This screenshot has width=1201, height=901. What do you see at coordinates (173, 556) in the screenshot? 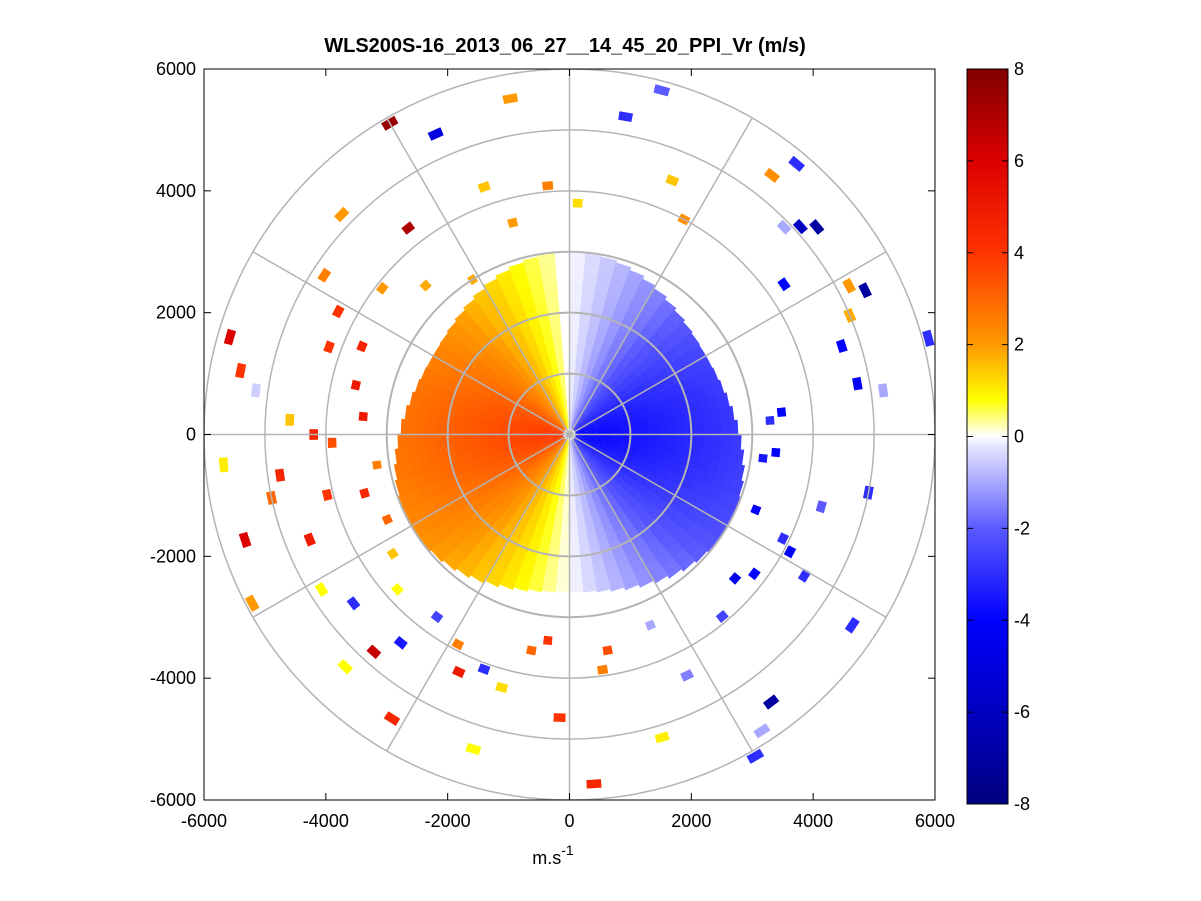
I see `y-tick-label: -2000` at bounding box center [173, 556].